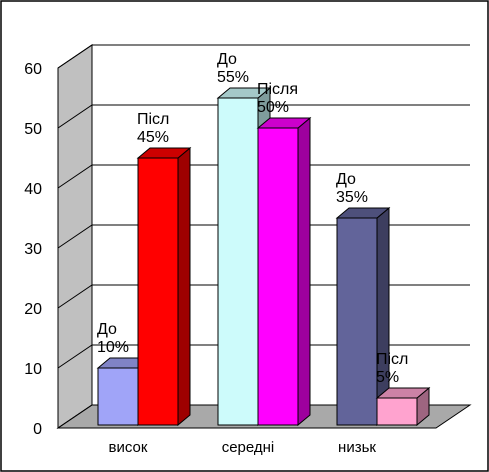  Describe the element at coordinates (357, 447) in the screenshot. I see `x-tick-label: низьк` at that location.